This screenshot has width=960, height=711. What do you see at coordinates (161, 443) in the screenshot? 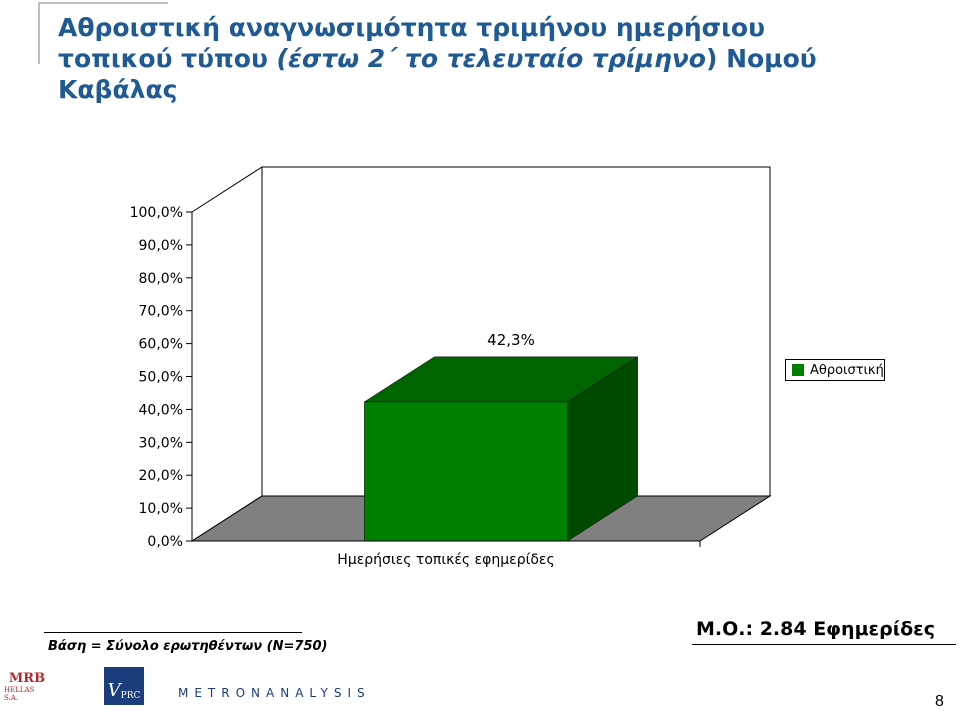
I see `y-tick-label: 30,0%` at bounding box center [161, 443].